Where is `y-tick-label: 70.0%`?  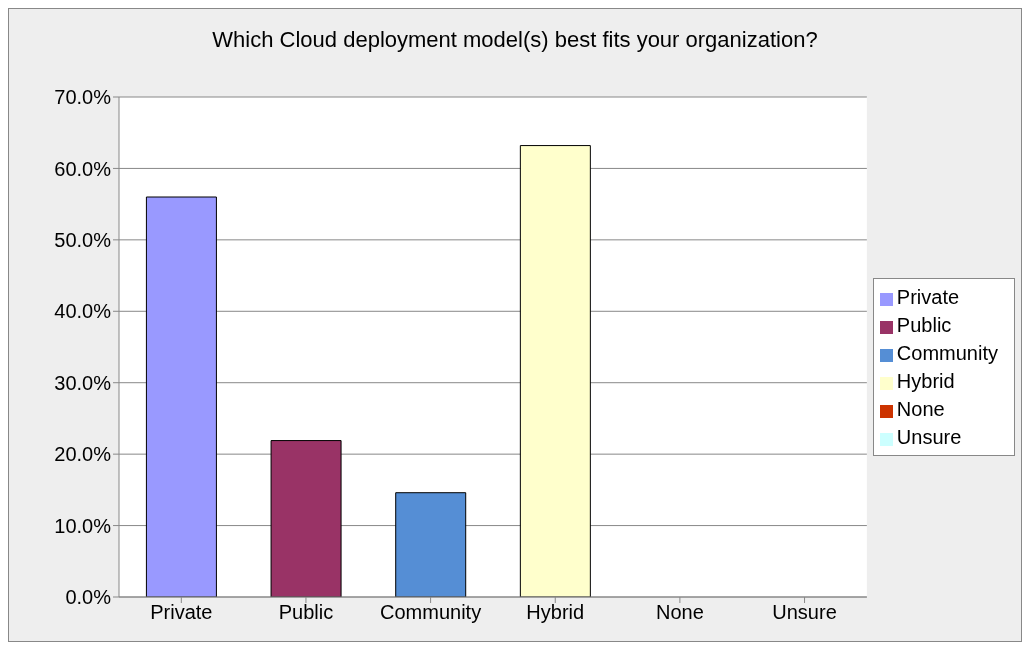
y-tick-label: 70.0% is located at coordinates (83, 97).